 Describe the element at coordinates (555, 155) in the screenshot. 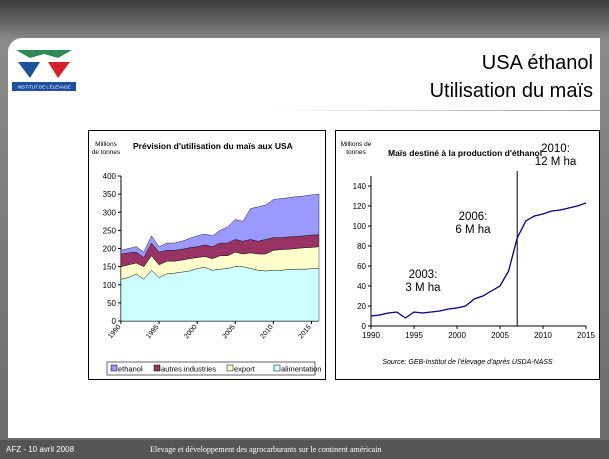

I see `annotation: 2010: 12 M ha` at that location.